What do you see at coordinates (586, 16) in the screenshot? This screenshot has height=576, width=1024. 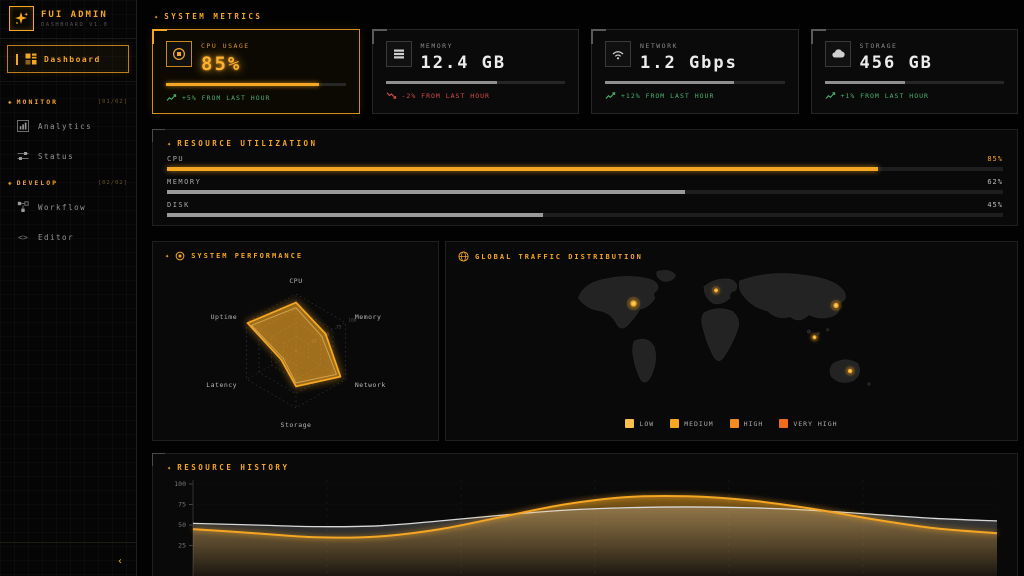 I see `system-metrics-header: ✦ SYSTEM METRICS` at bounding box center [586, 16].